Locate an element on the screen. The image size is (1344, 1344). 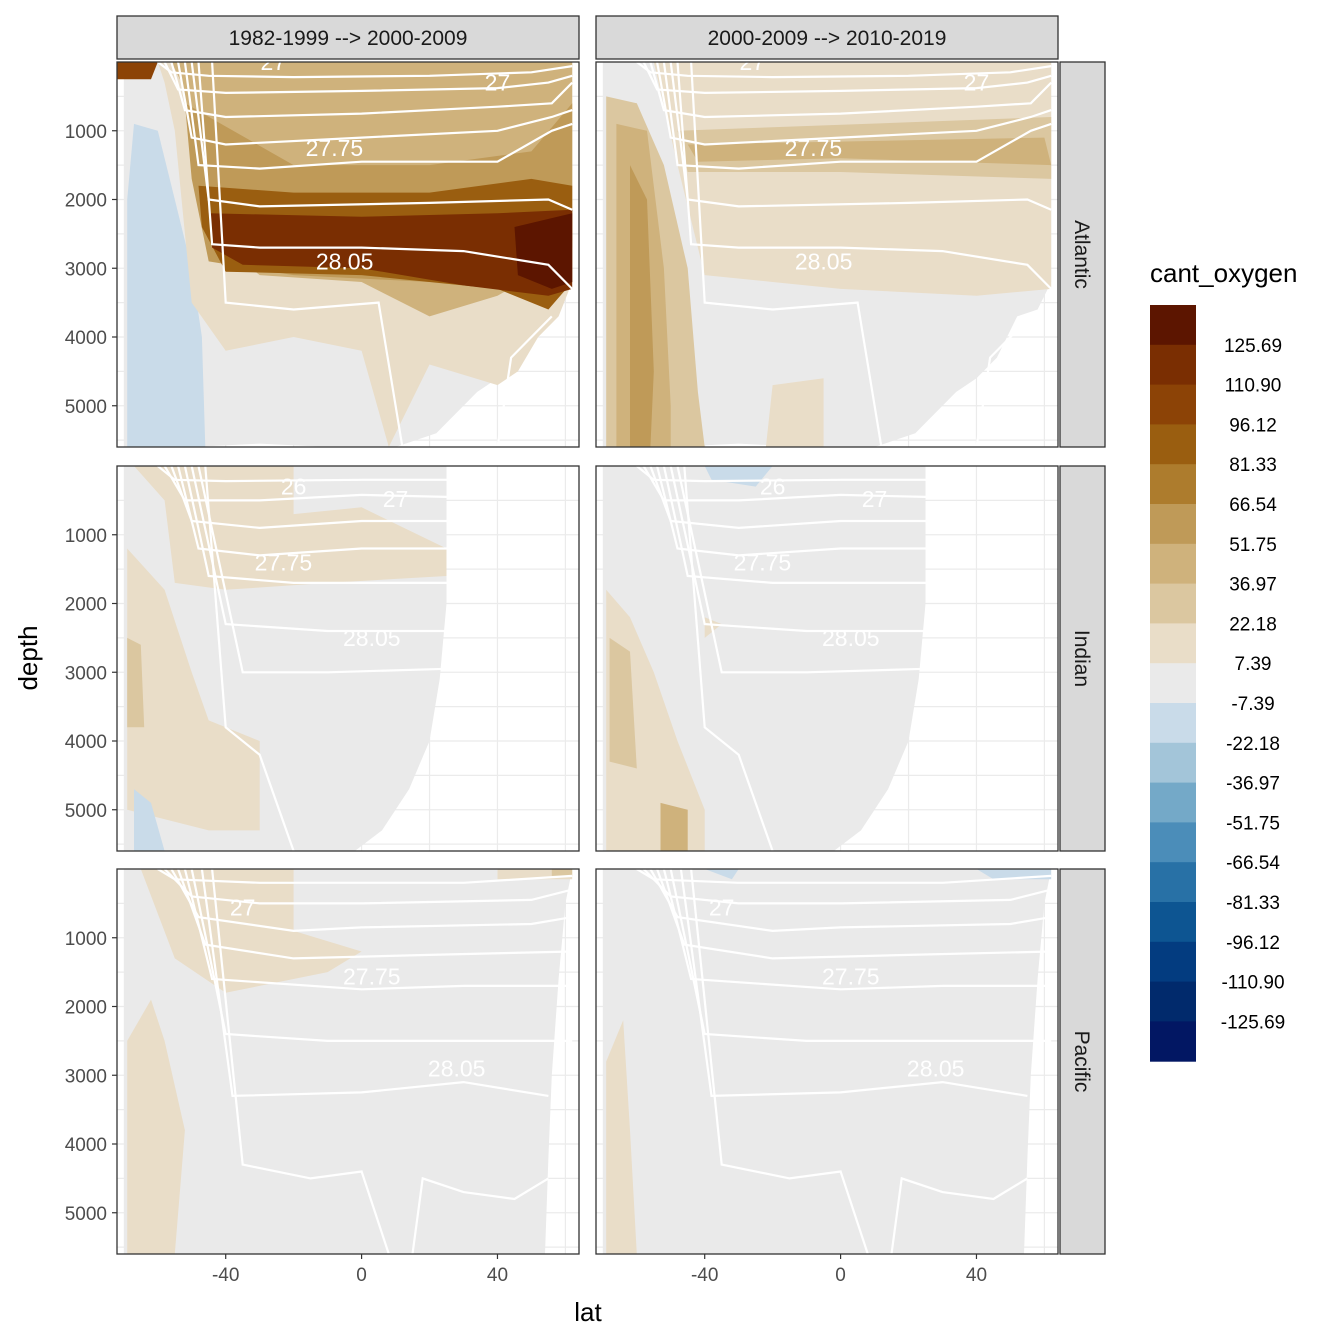
legend-label: 51.75 is located at coordinates (1253, 545).